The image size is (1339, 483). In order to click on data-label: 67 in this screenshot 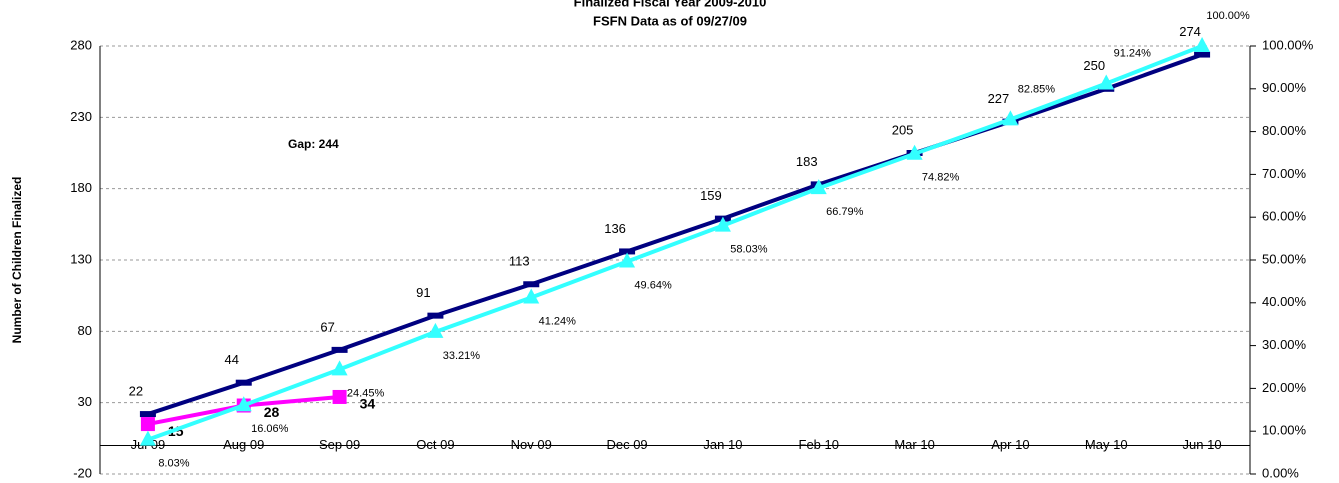, I will do `click(327, 326)`.